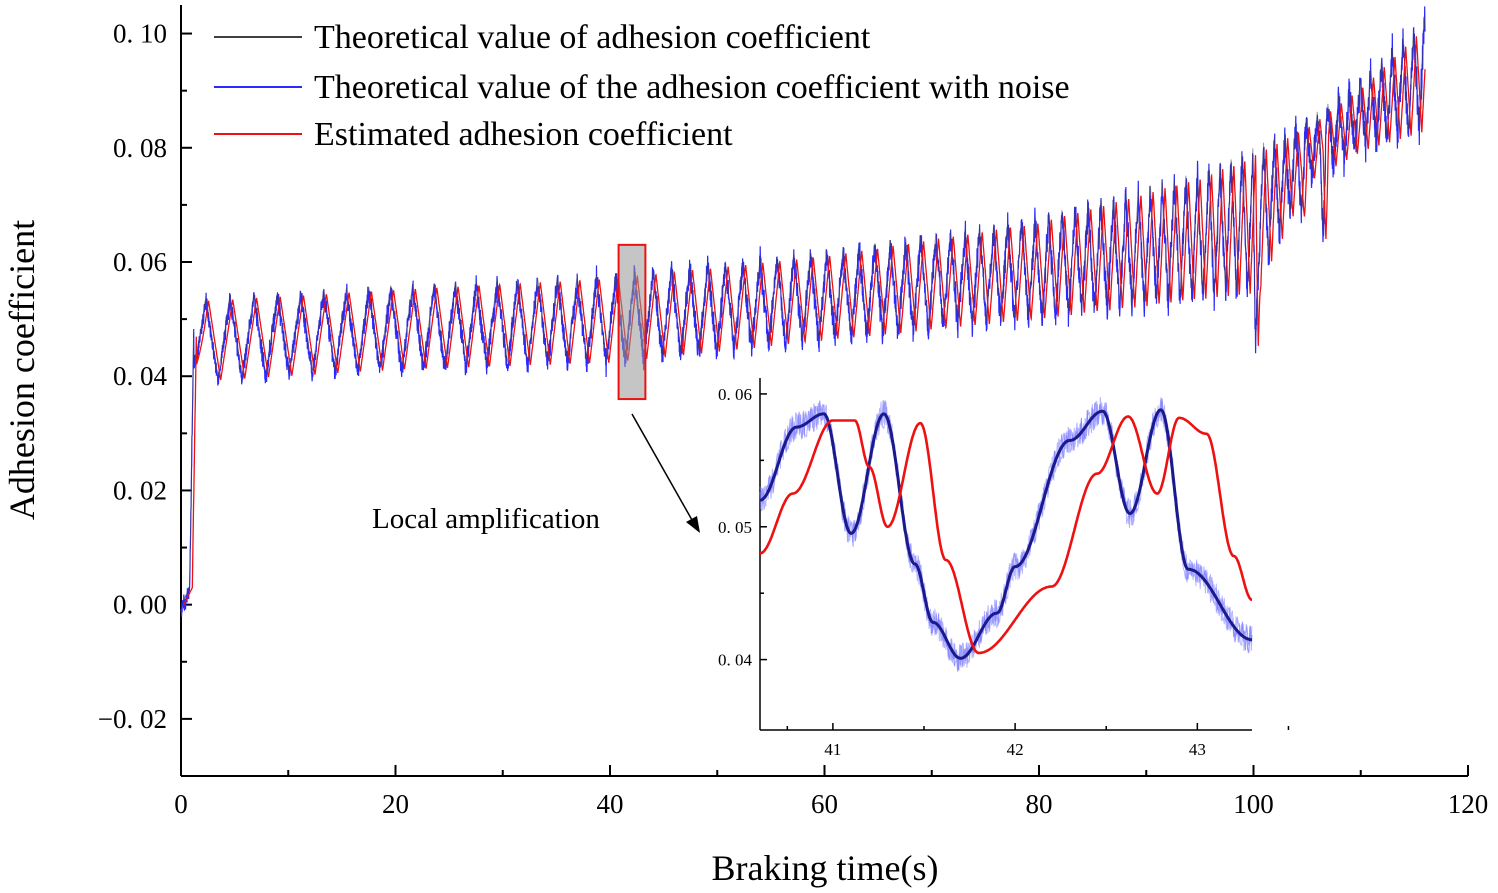 The height and width of the screenshot is (893, 1498). What do you see at coordinates (632, 322) in the screenshot?
I see `local-amplification-box` at bounding box center [632, 322].